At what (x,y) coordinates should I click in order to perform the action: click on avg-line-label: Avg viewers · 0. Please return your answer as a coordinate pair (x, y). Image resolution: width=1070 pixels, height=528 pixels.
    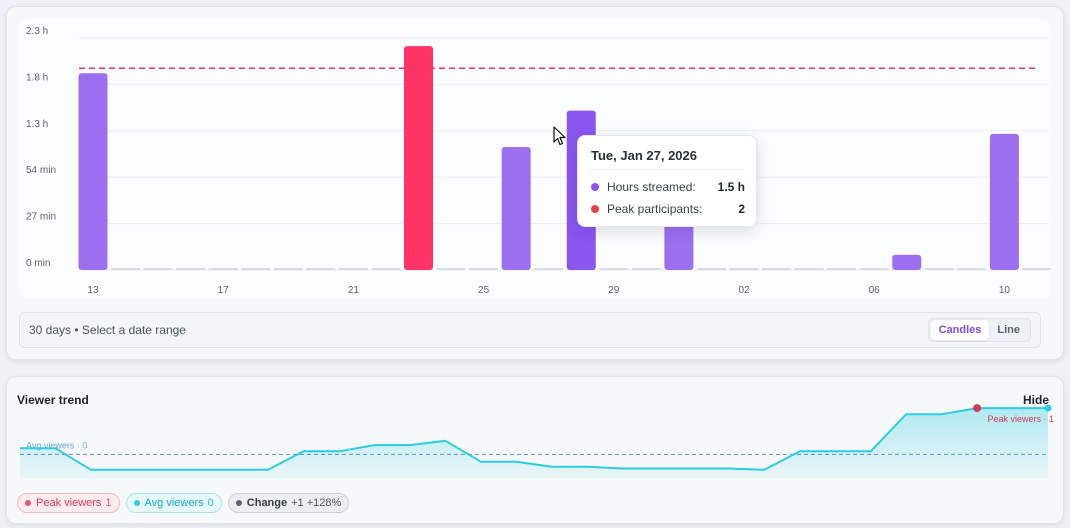
    Looking at the image, I should click on (56, 445).